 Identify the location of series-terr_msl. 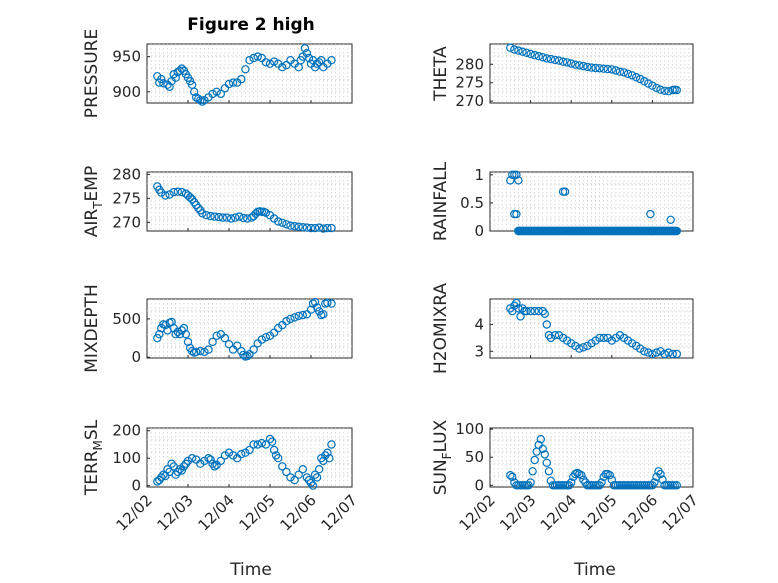
(244, 462).